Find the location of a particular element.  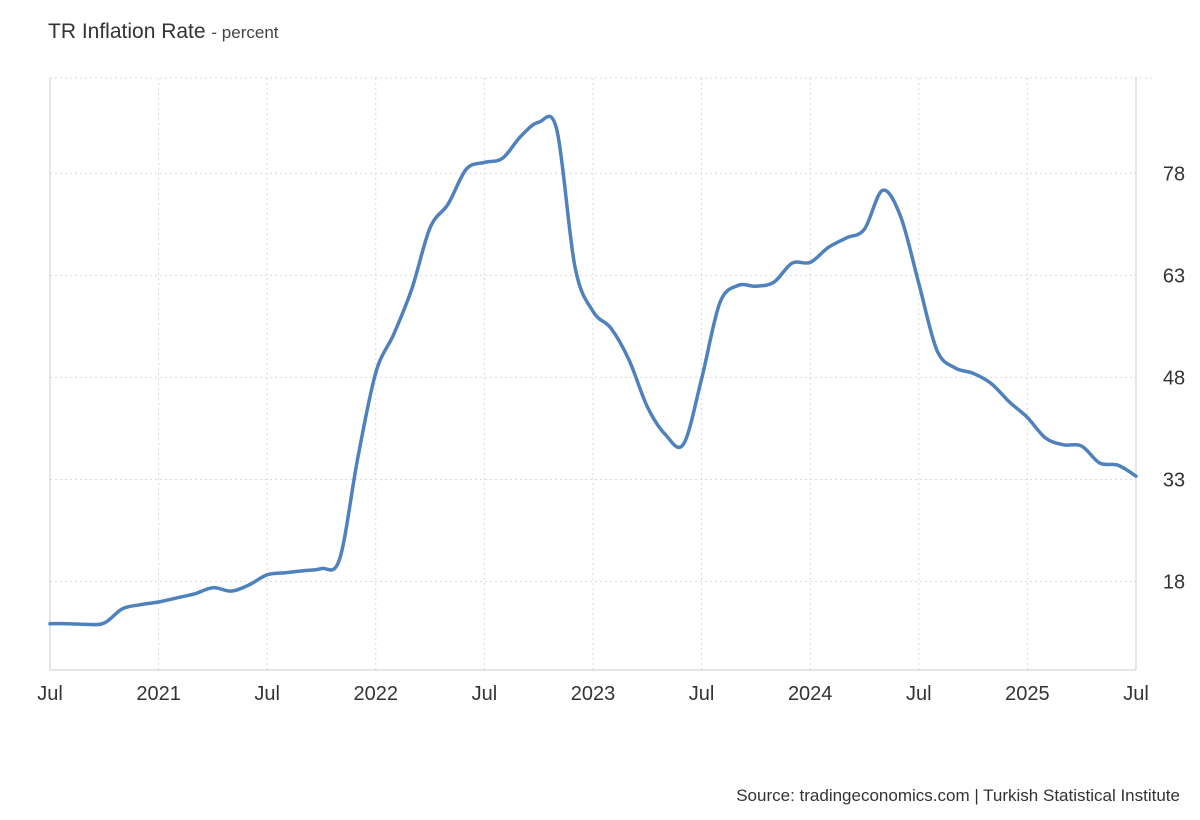

chart-title: TR Inflation Rate - percent is located at coordinates (163, 32).